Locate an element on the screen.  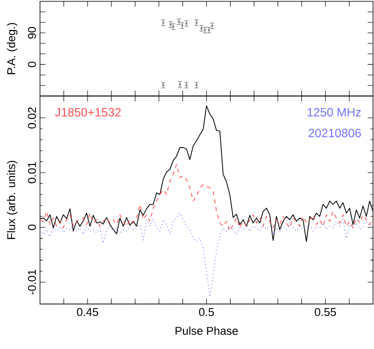
annotation: 20210806 is located at coordinates (334, 133).